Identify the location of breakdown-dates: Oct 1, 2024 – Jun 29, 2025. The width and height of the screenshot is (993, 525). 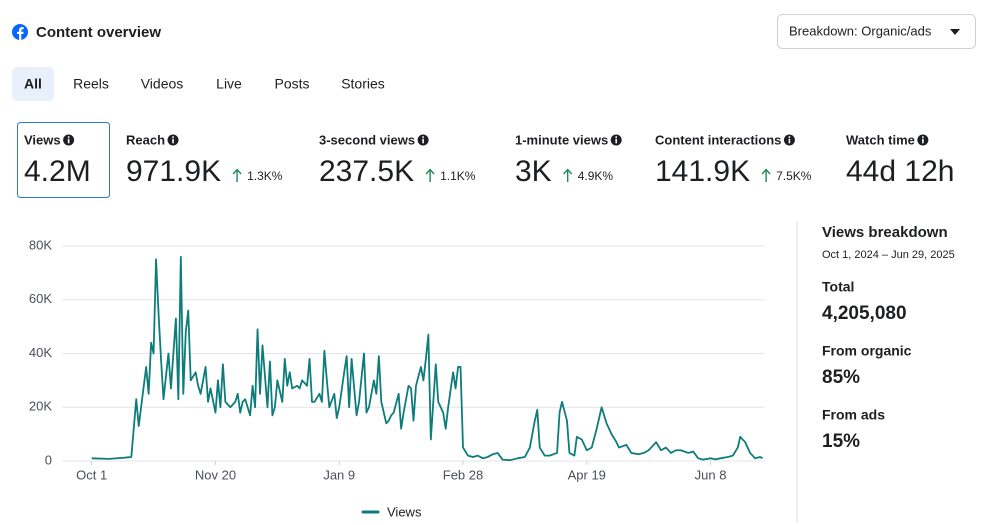
(888, 255).